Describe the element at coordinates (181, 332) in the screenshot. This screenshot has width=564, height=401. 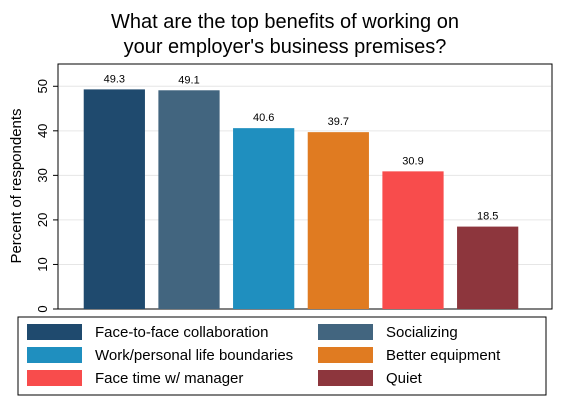
I see `legend-label: Face-to-face collaboration` at that location.